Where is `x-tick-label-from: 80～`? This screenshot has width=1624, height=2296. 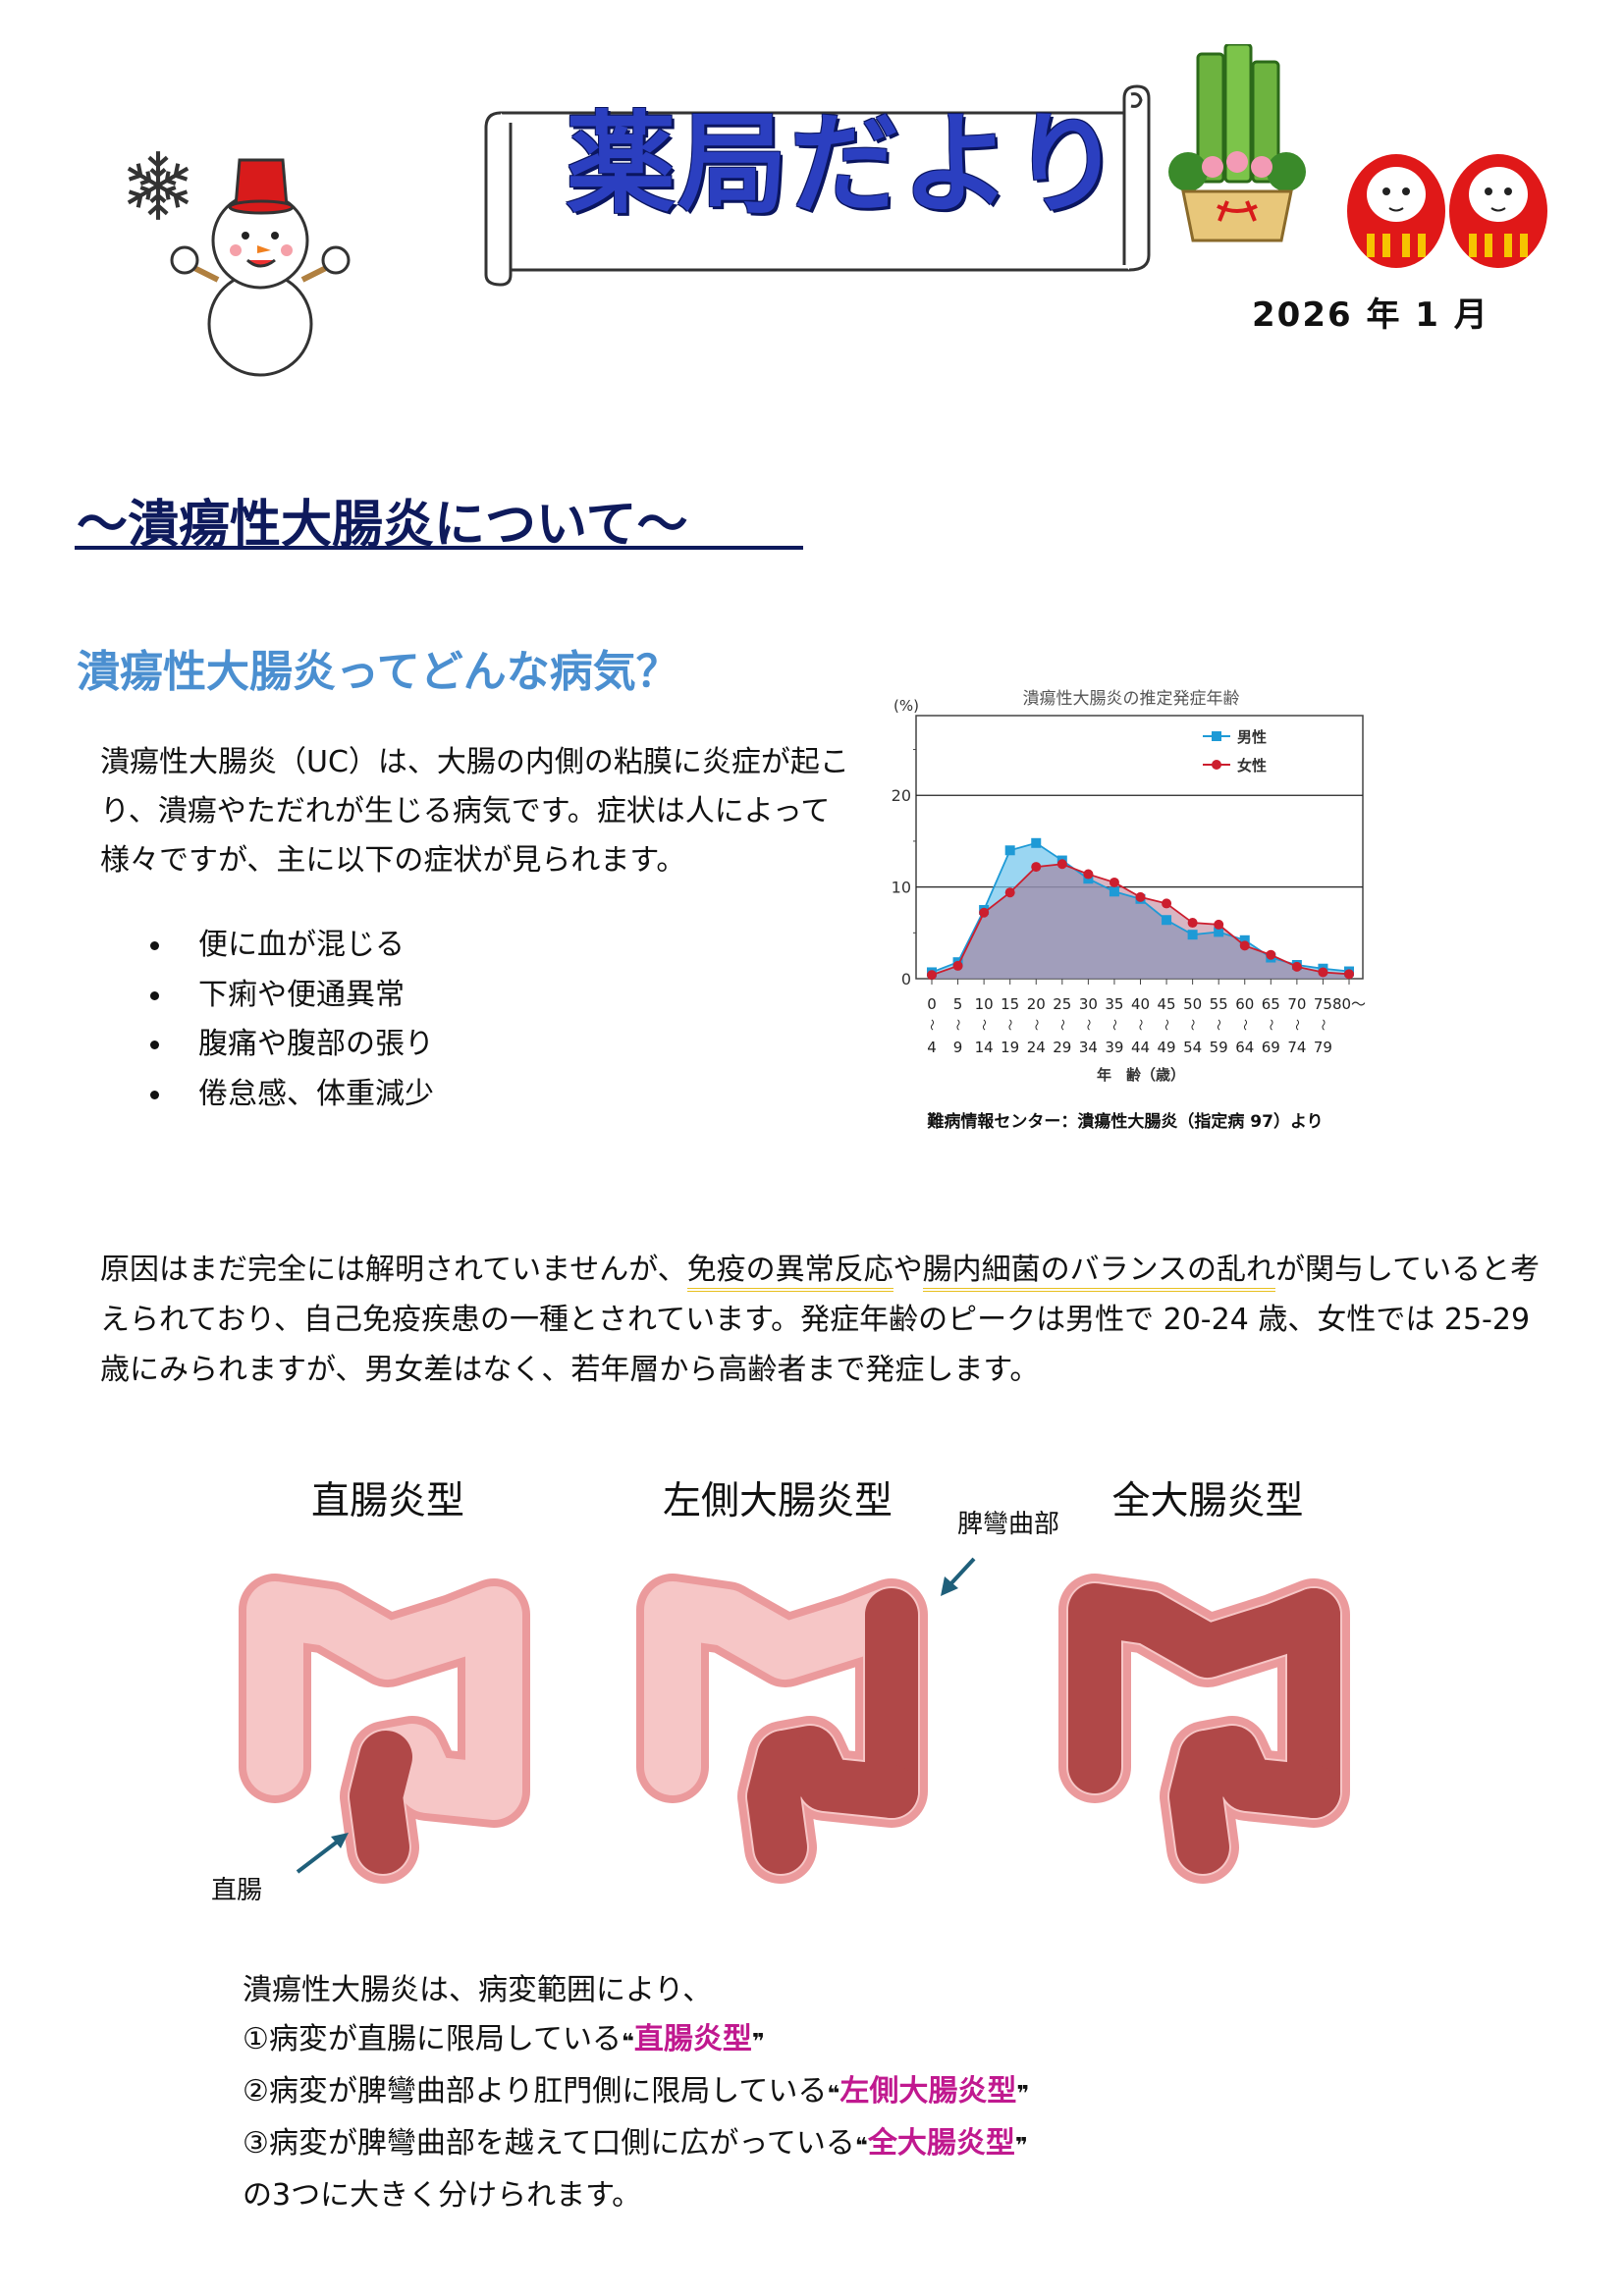 x-tick-label-from: 80～ is located at coordinates (1349, 1004).